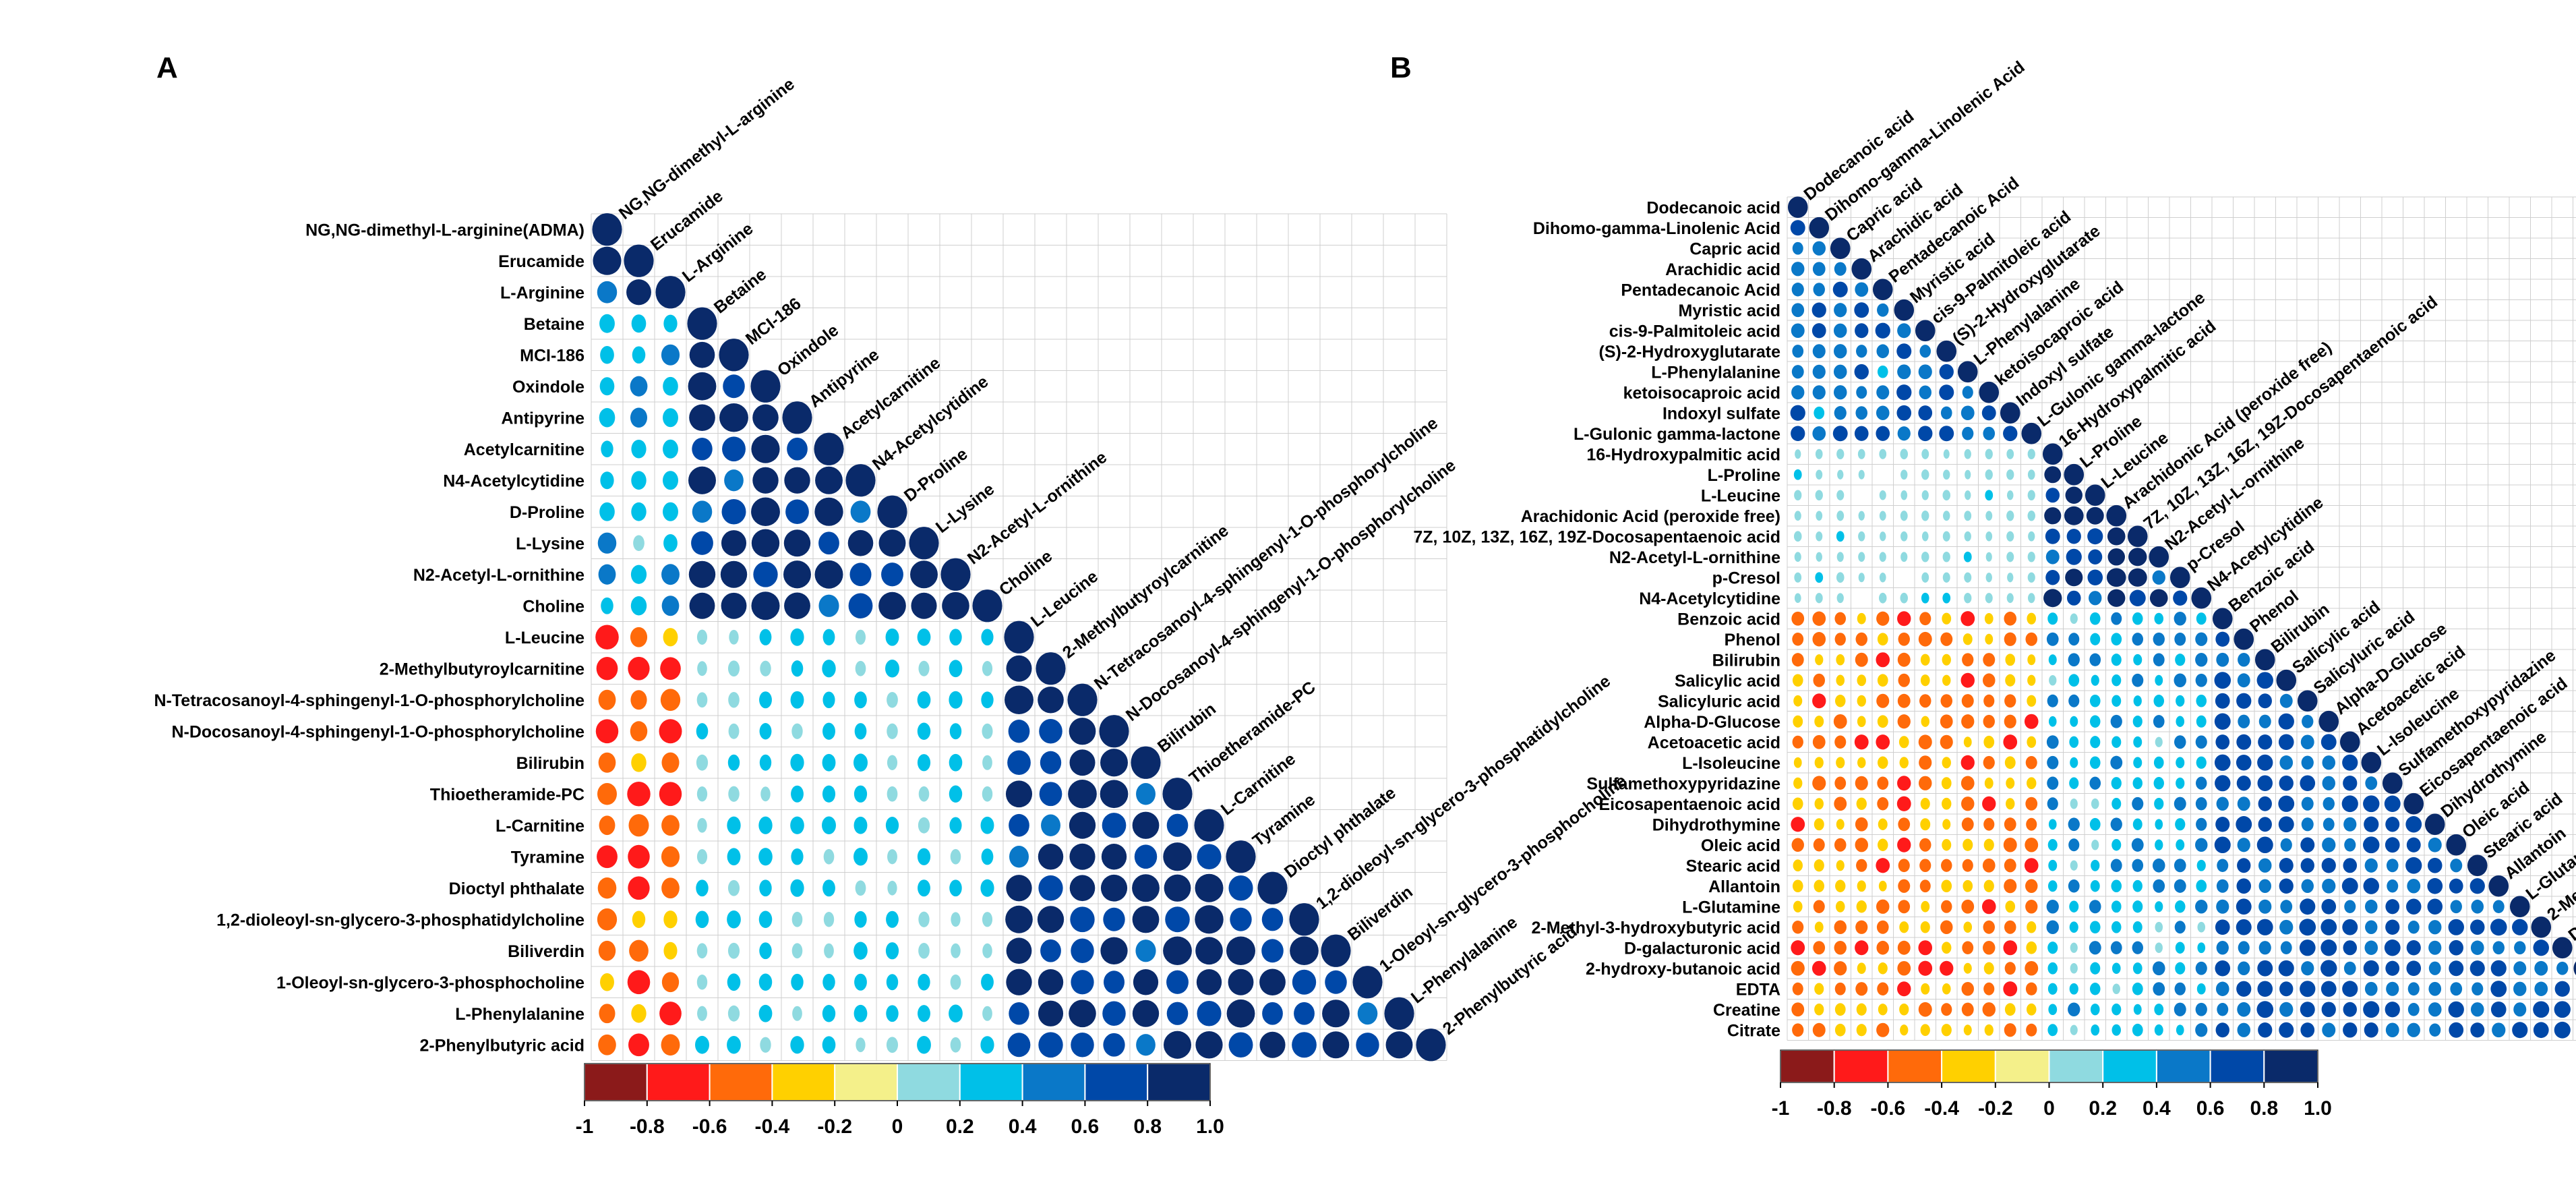 This screenshot has height=1187, width=2576. Describe the element at coordinates (1210, 1127) in the screenshot. I see `colorbar-tick-label: 1.0` at that location.